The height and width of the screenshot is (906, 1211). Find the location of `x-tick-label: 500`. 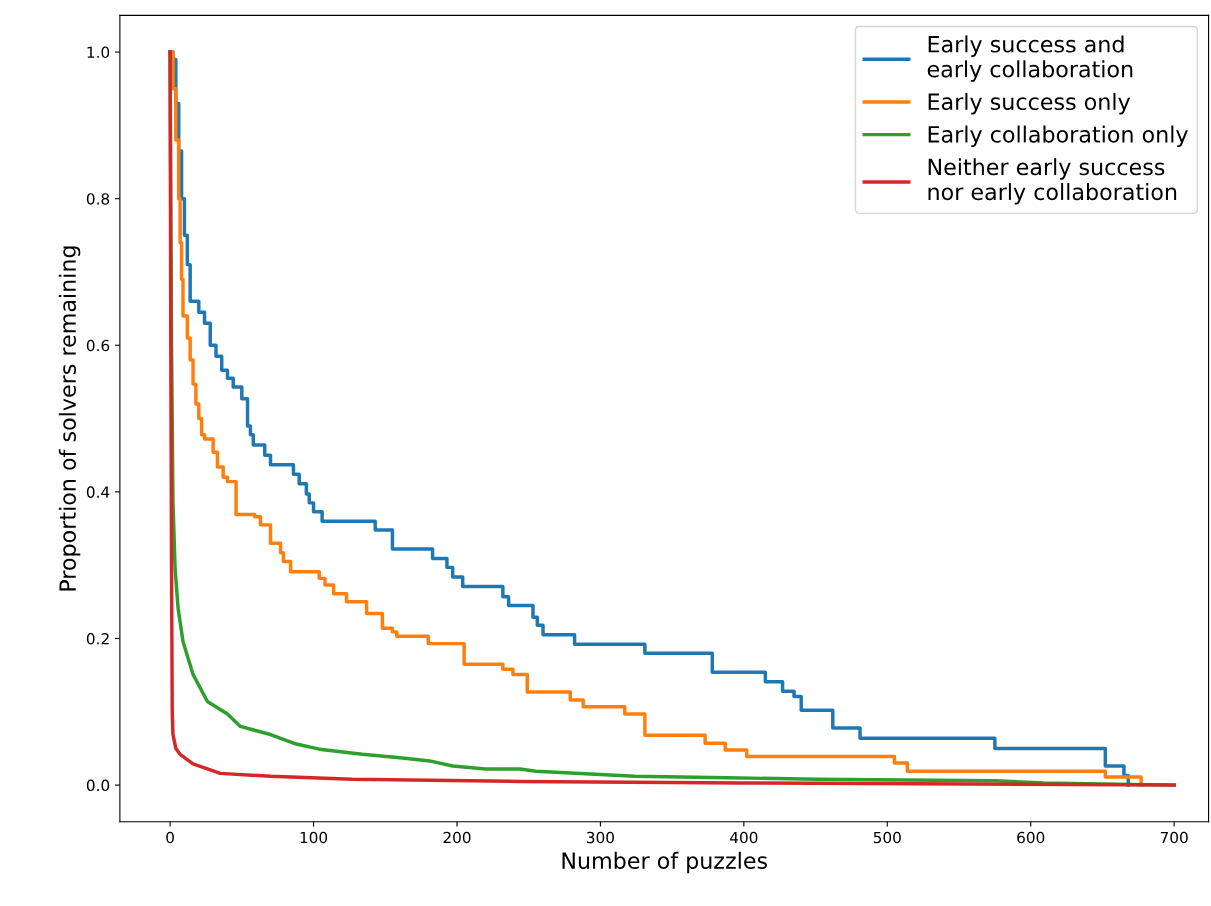

x-tick-label: 500 is located at coordinates (887, 837).